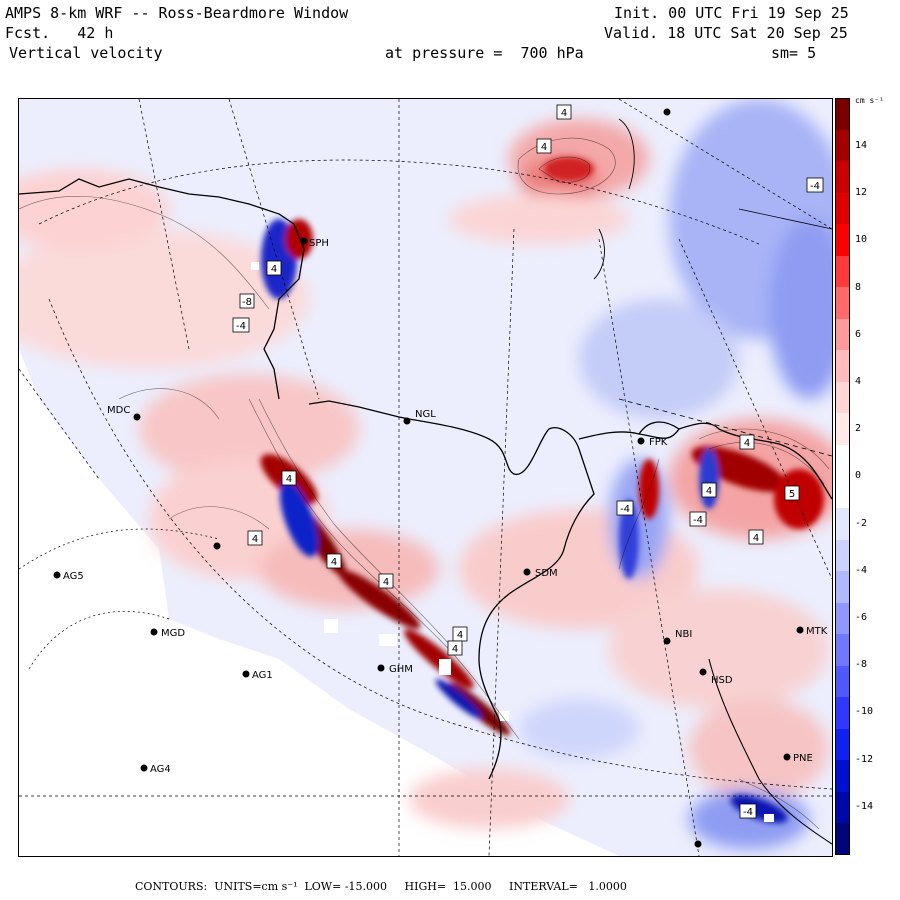 The height and width of the screenshot is (900, 900). What do you see at coordinates (864, 712) in the screenshot?
I see `colorbar-tick-label: -10` at bounding box center [864, 712].